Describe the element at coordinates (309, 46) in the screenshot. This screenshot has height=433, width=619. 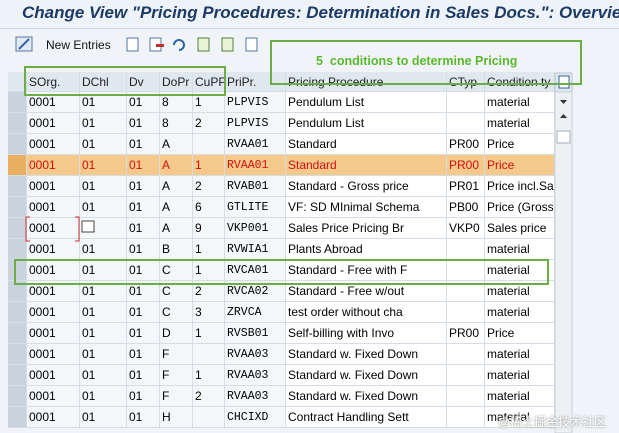
I see `toolbar: New Entries` at that location.